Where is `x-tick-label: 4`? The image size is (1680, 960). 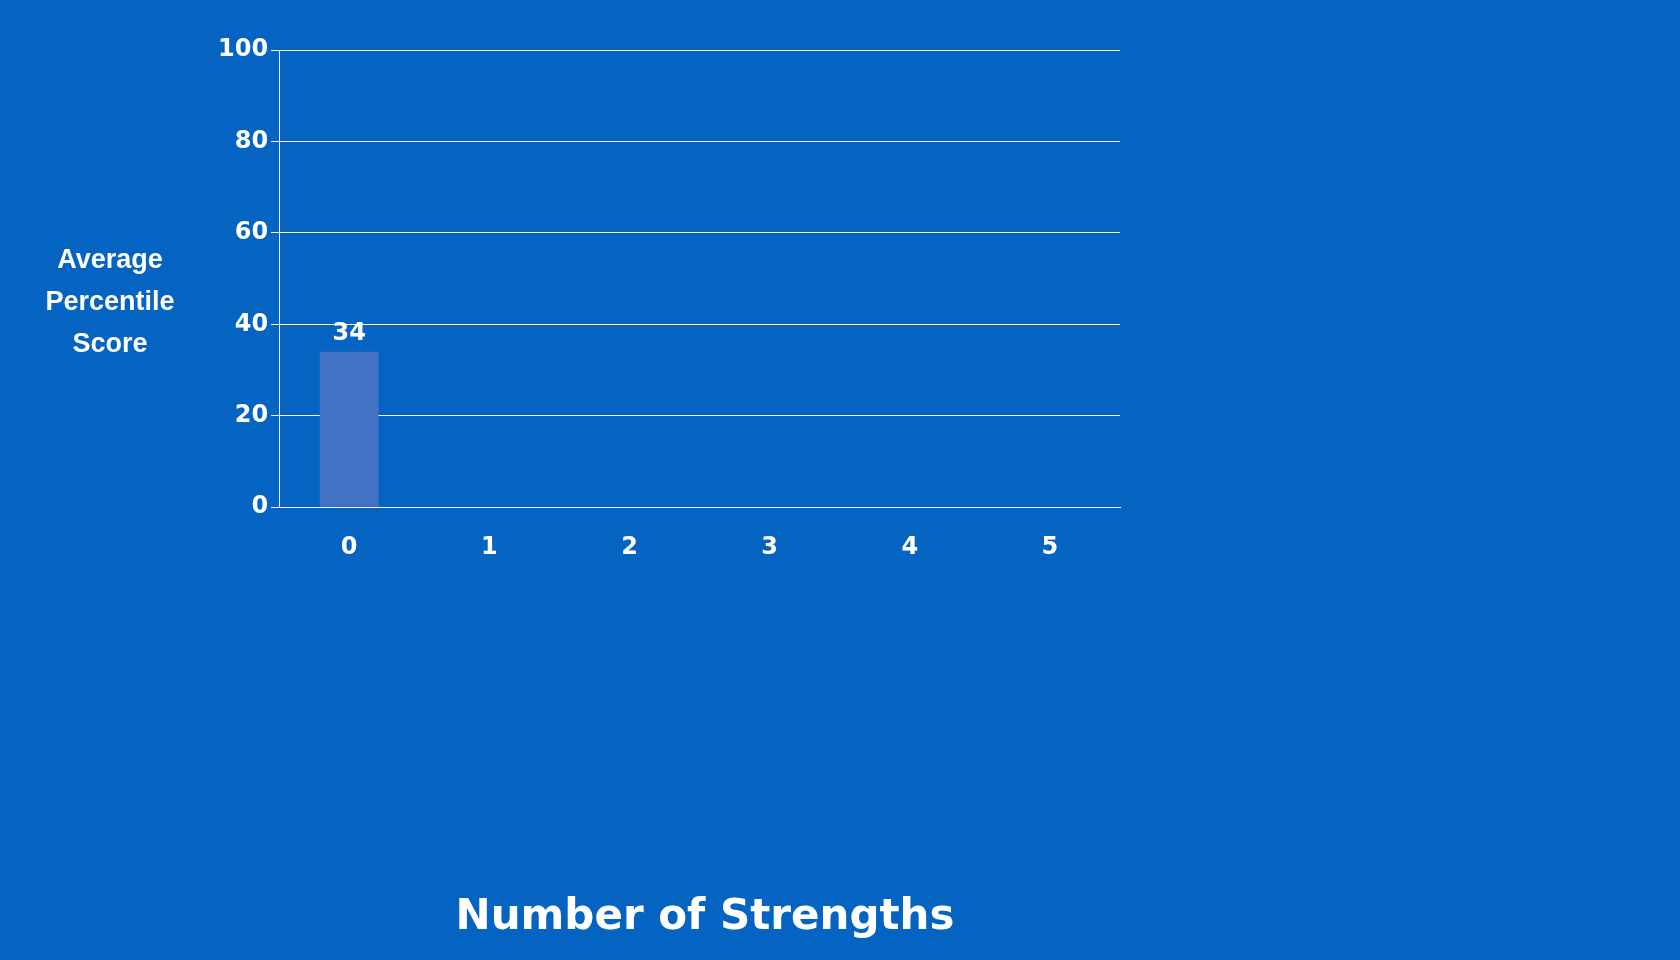
x-tick-label: 4 is located at coordinates (910, 545).